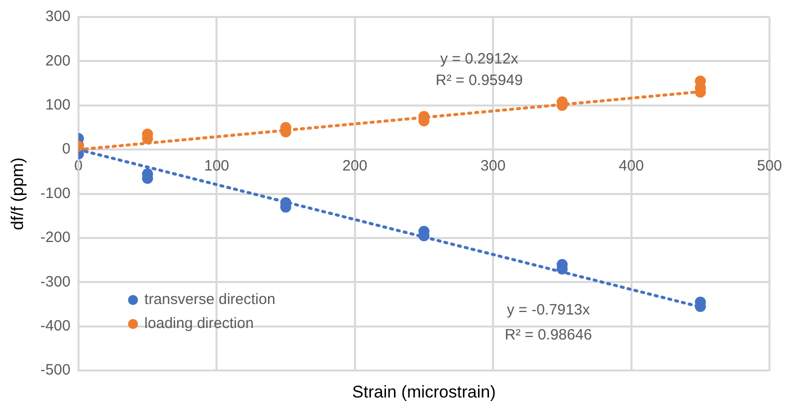 The width and height of the screenshot is (790, 411). What do you see at coordinates (217, 166) in the screenshot?
I see `x-tick-label: 100` at bounding box center [217, 166].